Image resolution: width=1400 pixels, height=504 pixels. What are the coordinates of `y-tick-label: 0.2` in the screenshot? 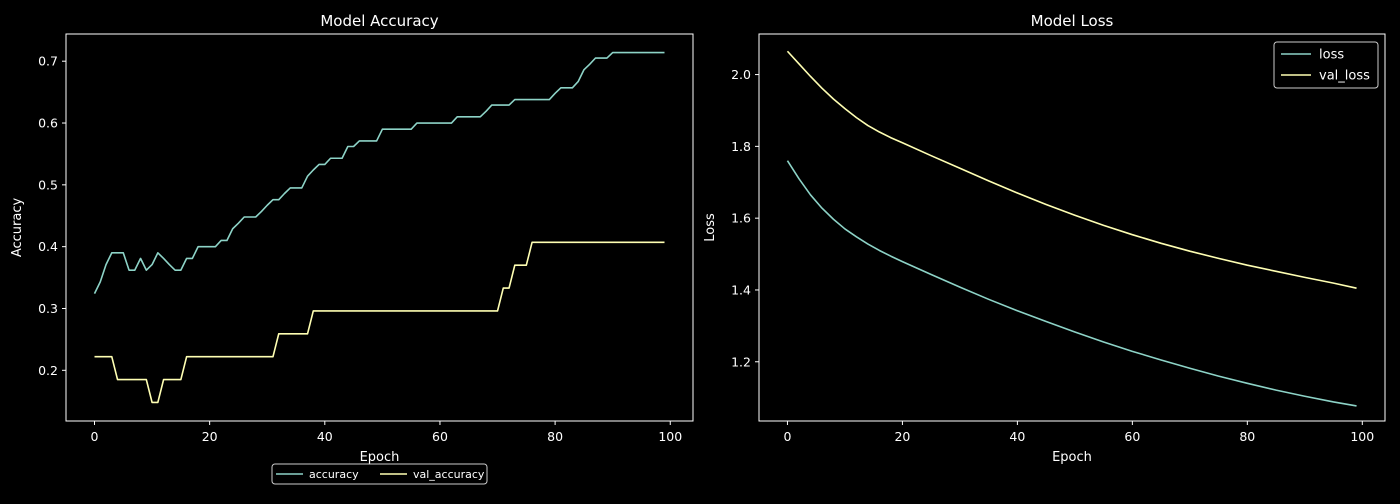 It's located at (48, 370).